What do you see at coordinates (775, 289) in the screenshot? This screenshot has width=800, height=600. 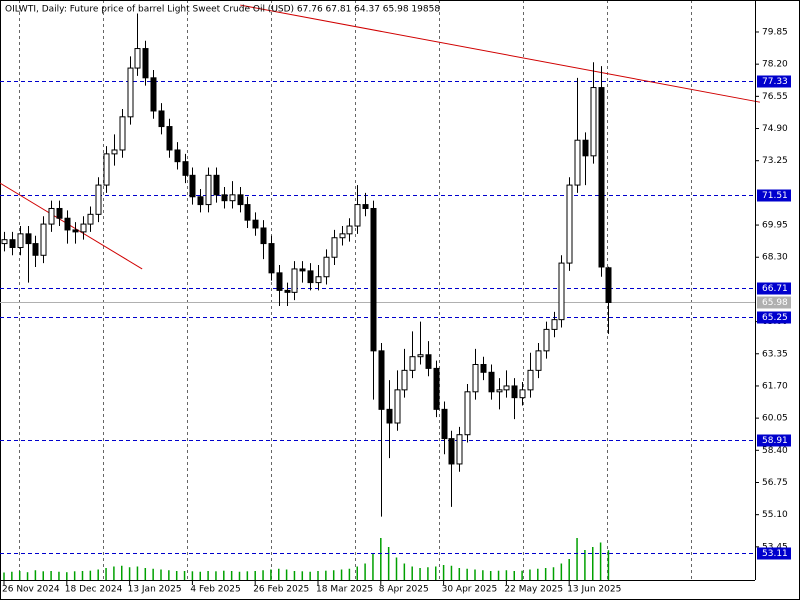 I see `level-label: 66.71` at bounding box center [775, 289].